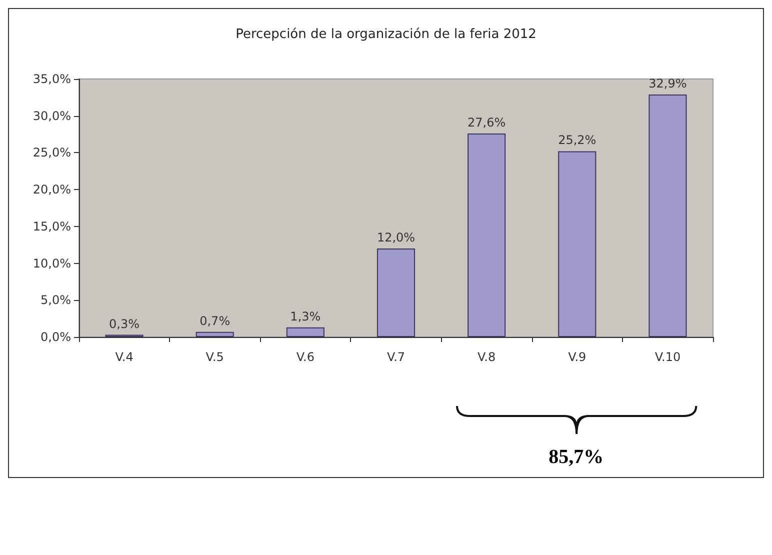 This screenshot has height=555, width=772. I want to click on data-label: 27,6%, so click(487, 123).